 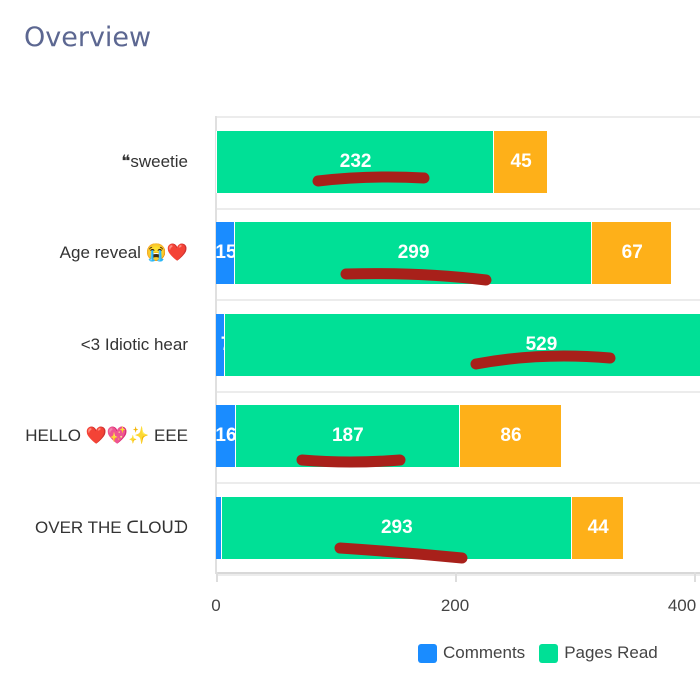 I want to click on page-title: Overview, so click(x=88, y=37).